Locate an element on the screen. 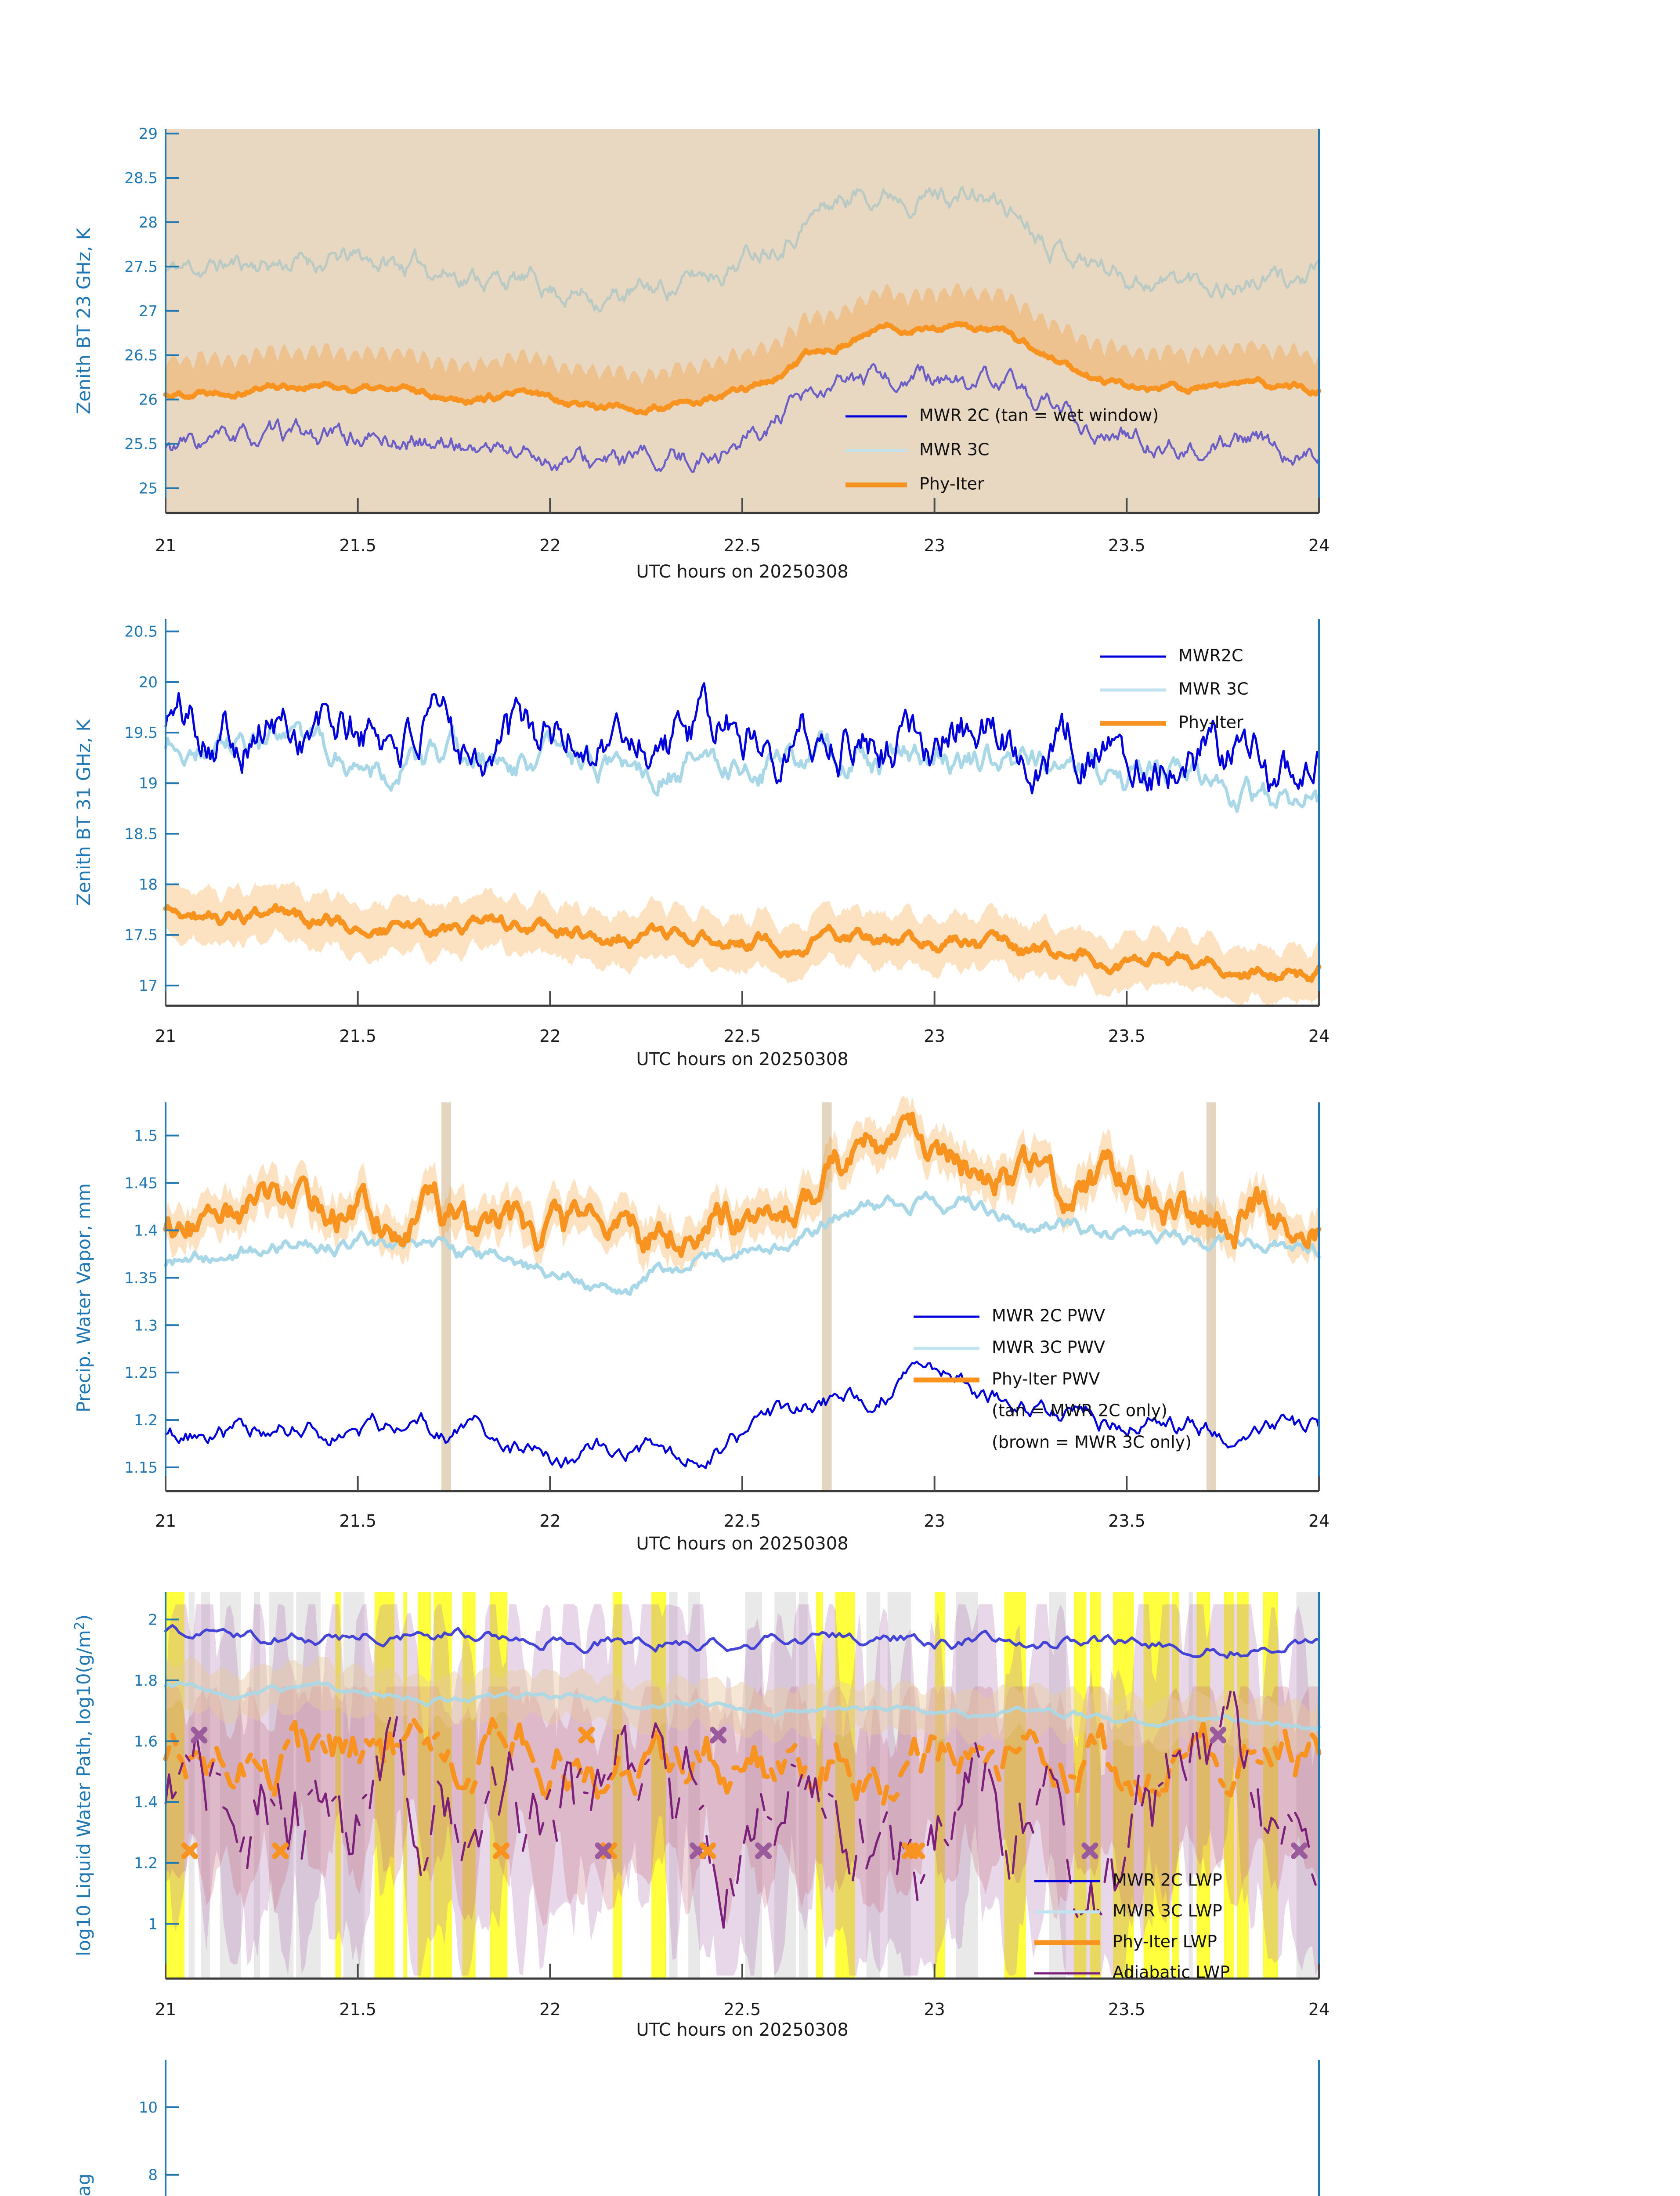 Image resolution: width=1680 pixels, height=2196 pixels. x-tick-label: 24 is located at coordinates (1319, 545).